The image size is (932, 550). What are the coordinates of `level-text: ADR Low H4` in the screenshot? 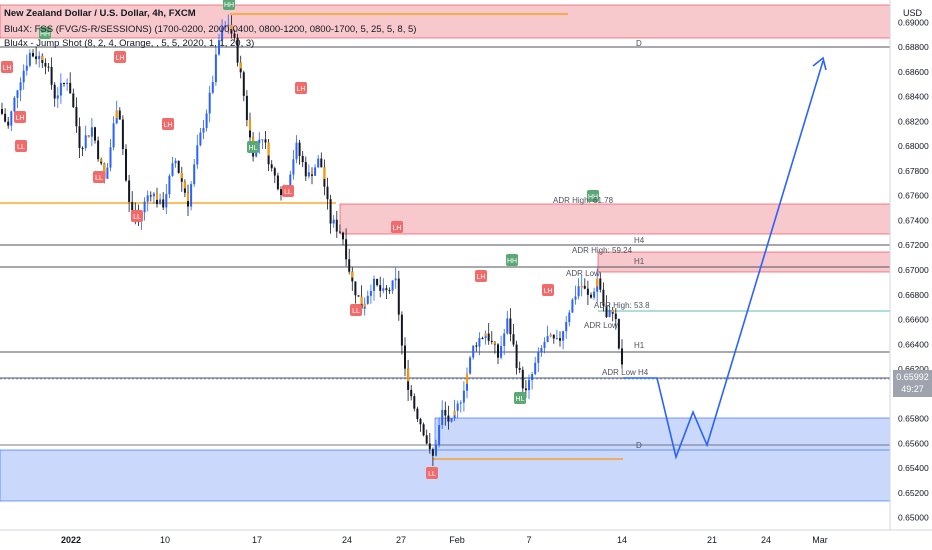 It's located at (625, 372).